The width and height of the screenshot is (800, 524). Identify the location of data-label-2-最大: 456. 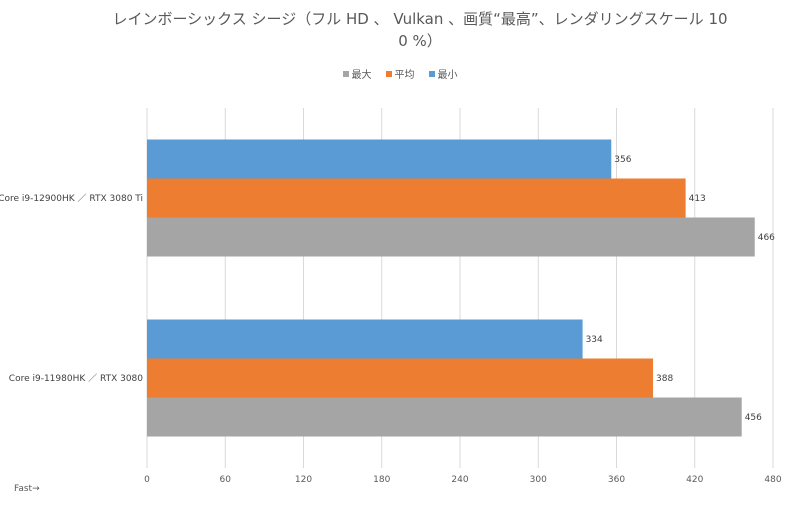
(753, 418).